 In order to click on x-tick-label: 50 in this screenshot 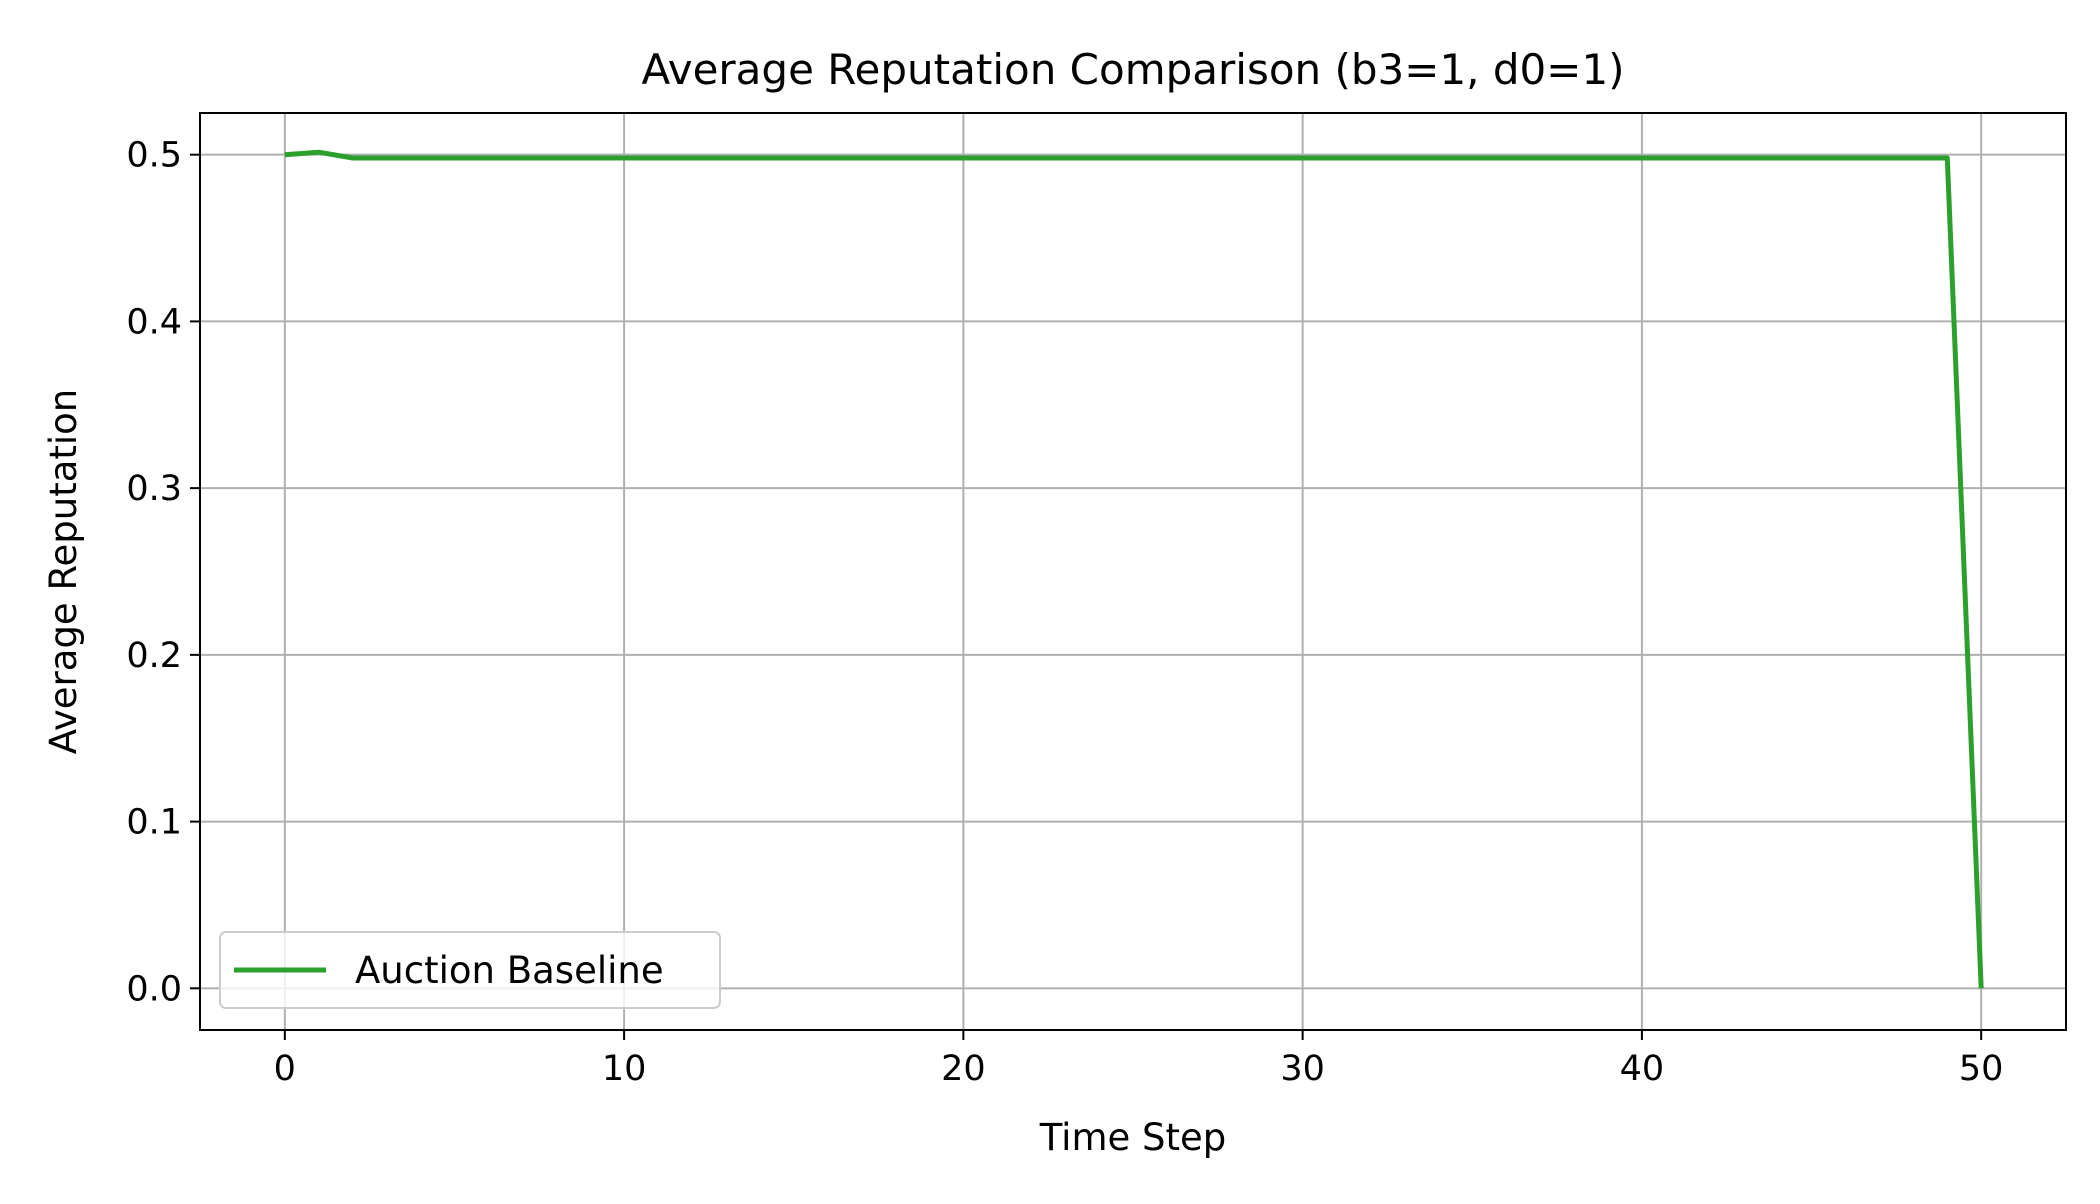, I will do `click(1981, 1069)`.